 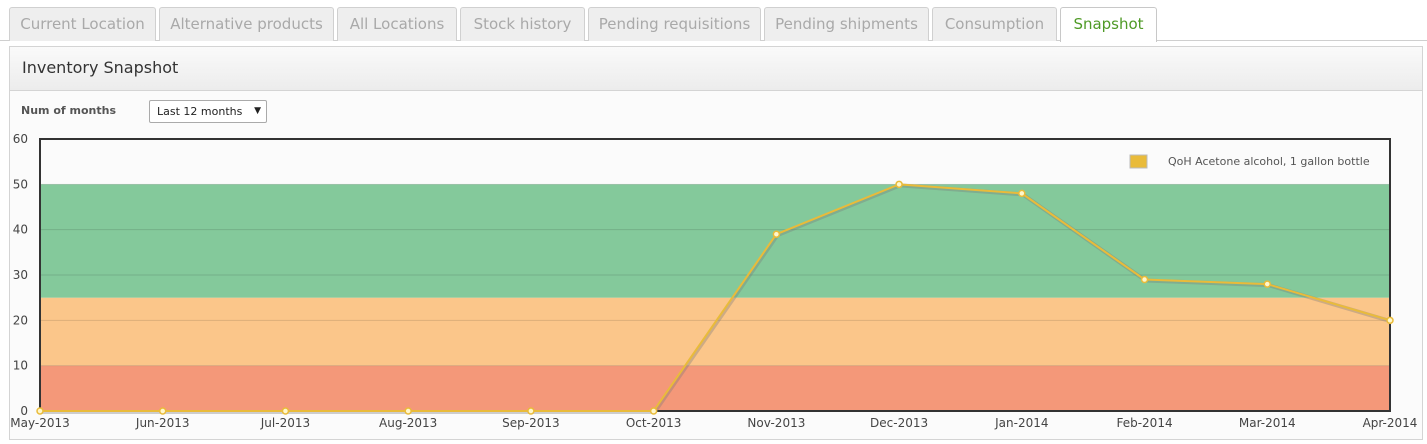 What do you see at coordinates (654, 423) in the screenshot?
I see `x-tick-label: Oct-2013` at bounding box center [654, 423].